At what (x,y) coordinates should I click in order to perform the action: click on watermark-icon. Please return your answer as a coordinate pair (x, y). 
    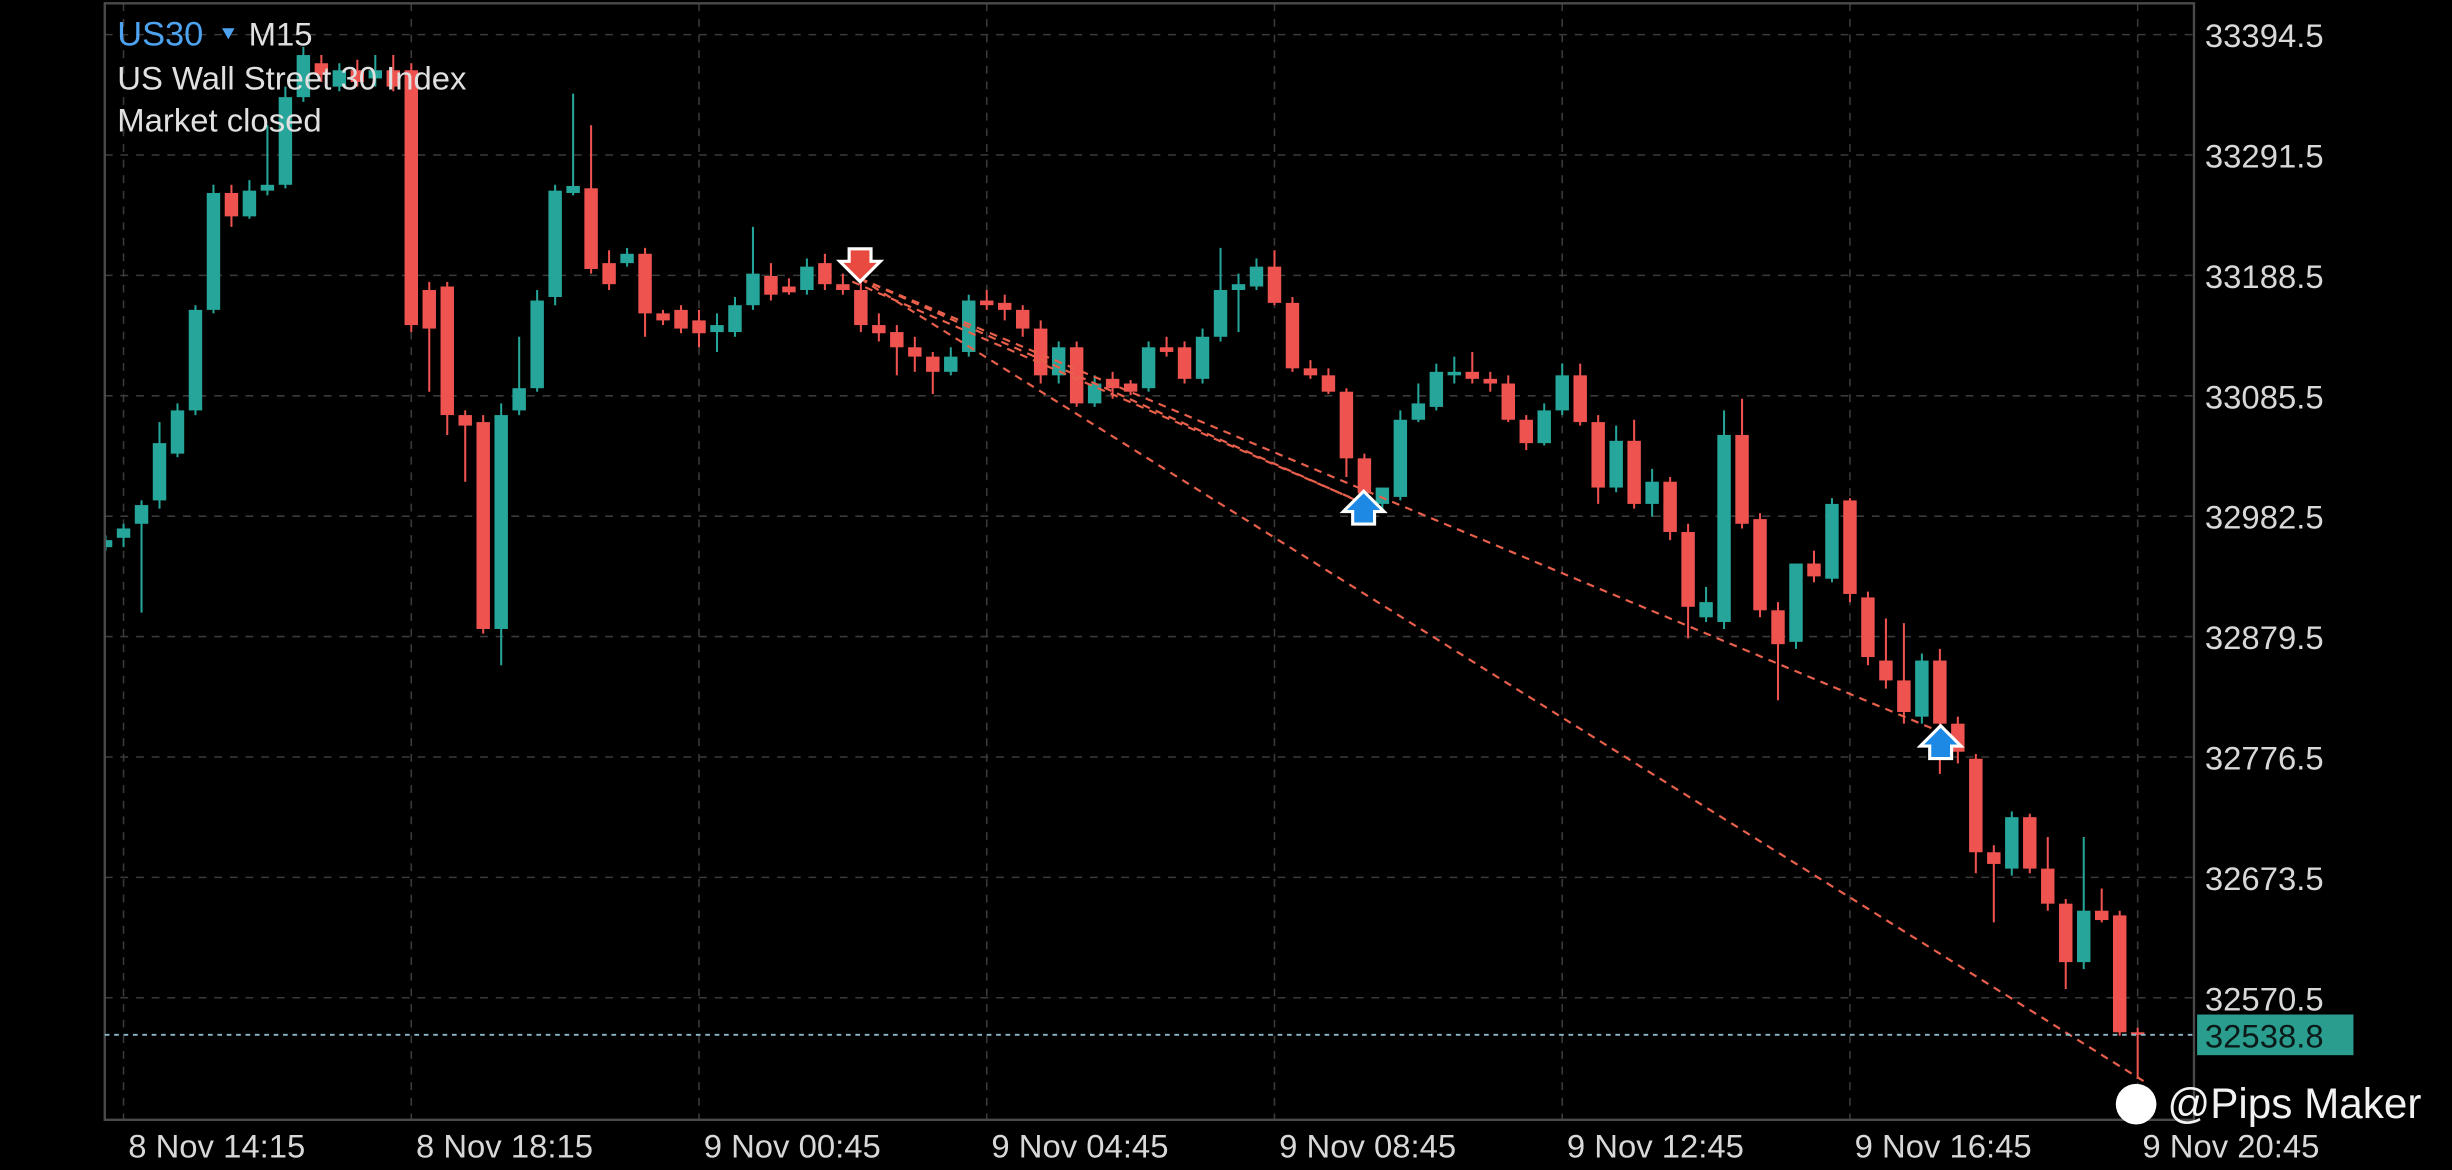
    Looking at the image, I should click on (2136, 1104).